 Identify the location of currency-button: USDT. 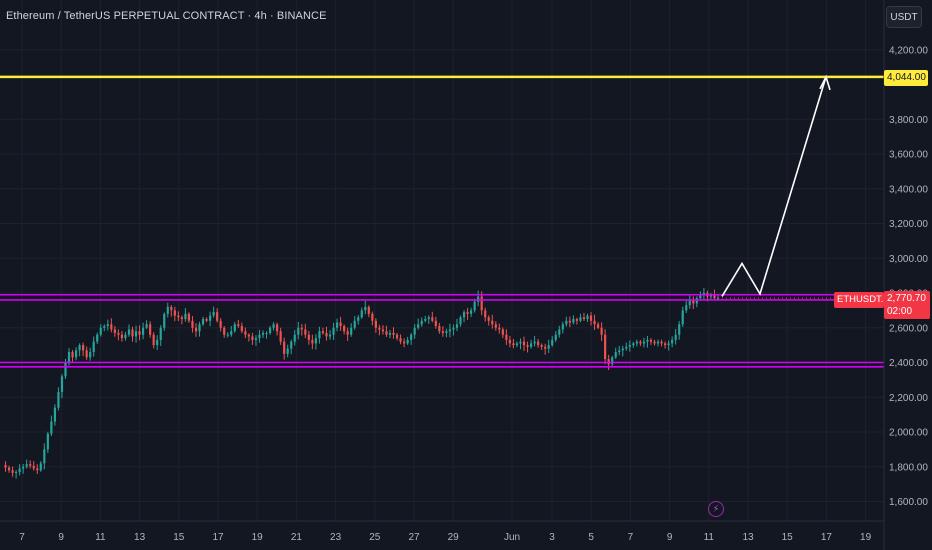
(904, 17).